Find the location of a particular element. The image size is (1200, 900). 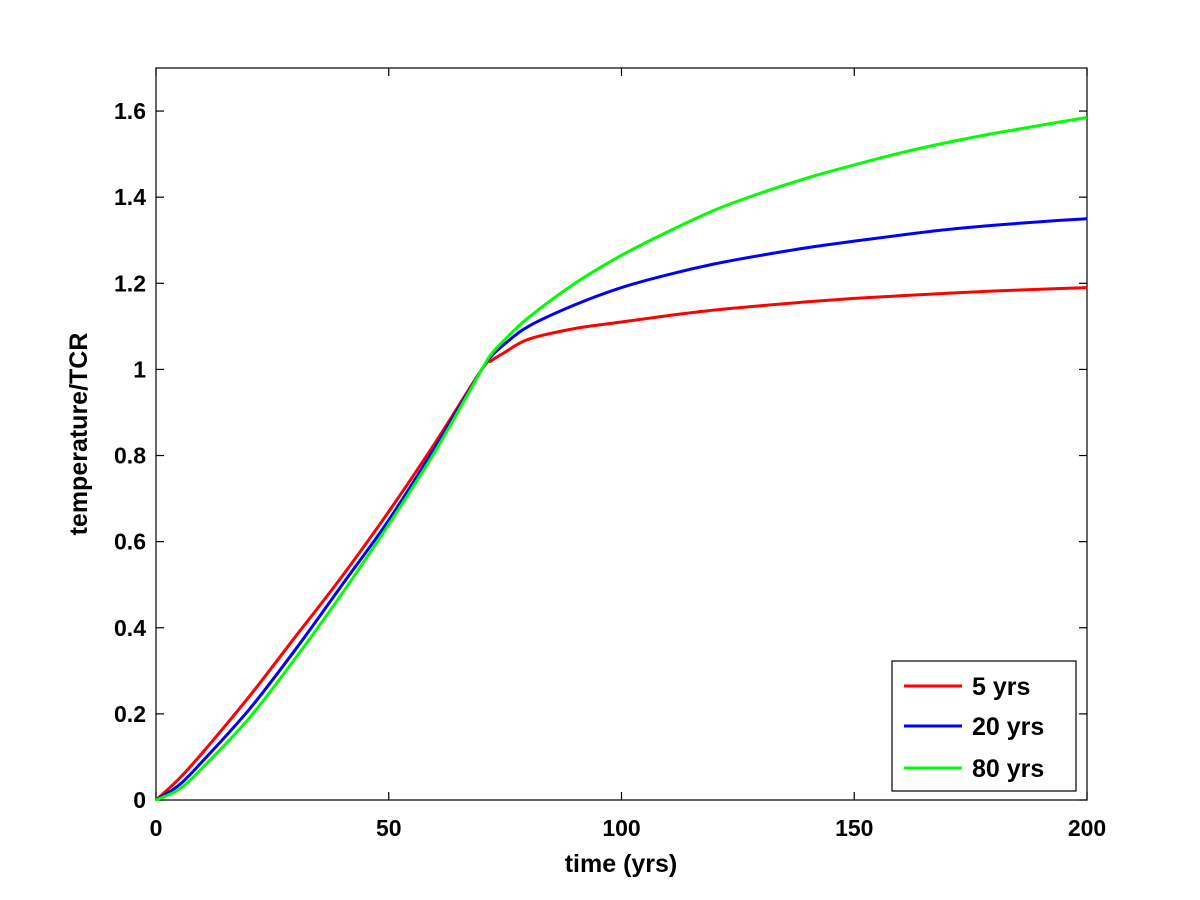

y-tick-label: 0.4 is located at coordinates (130, 628).